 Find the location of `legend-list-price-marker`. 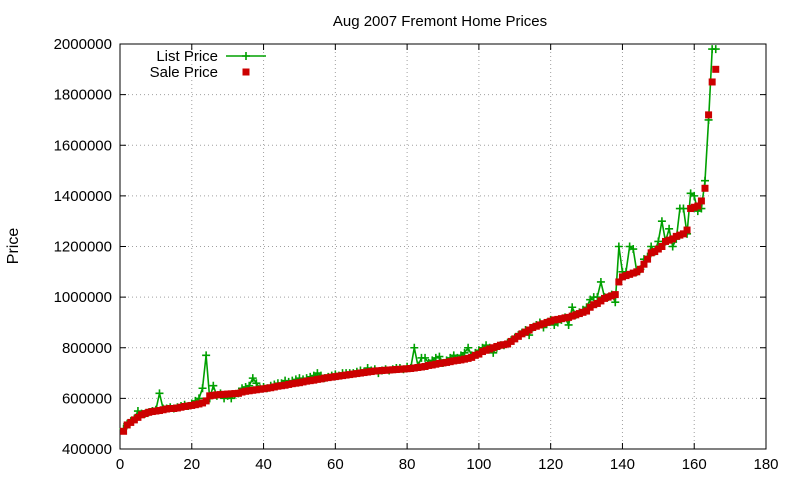

legend-list-price-marker is located at coordinates (246, 56).